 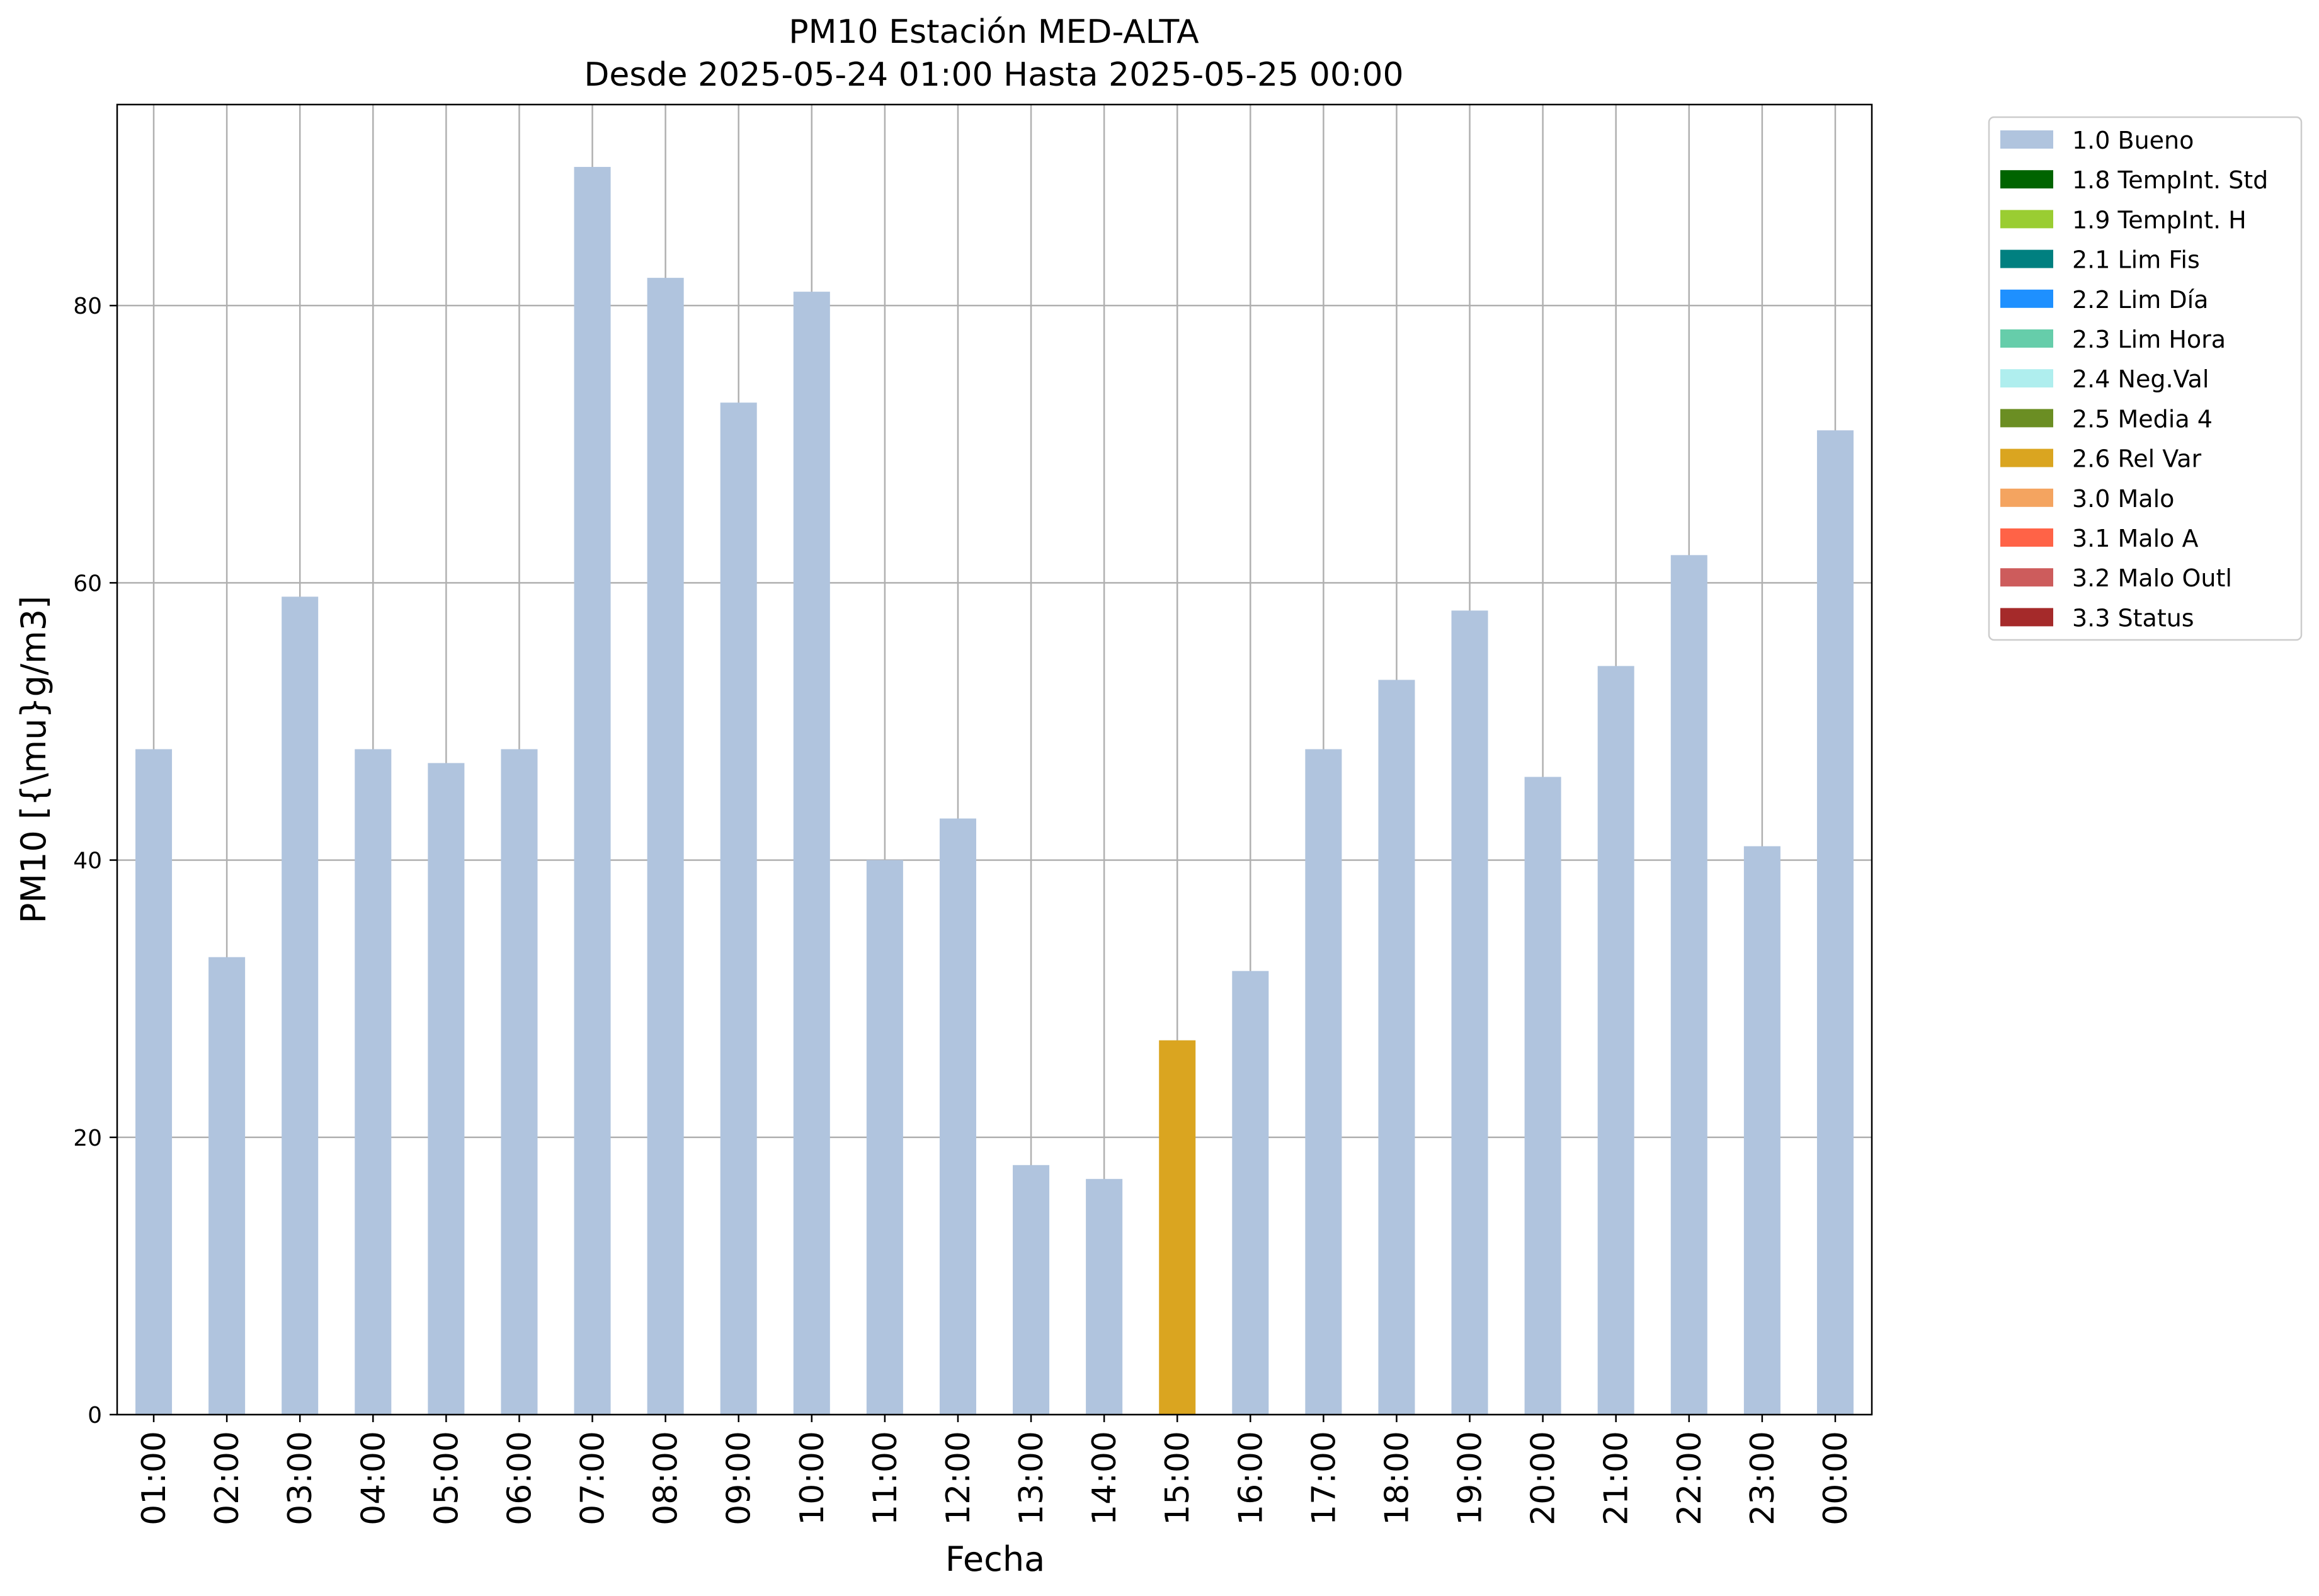 What do you see at coordinates (812, 1478) in the screenshot?
I see `x-tick-label: 10:00` at bounding box center [812, 1478].